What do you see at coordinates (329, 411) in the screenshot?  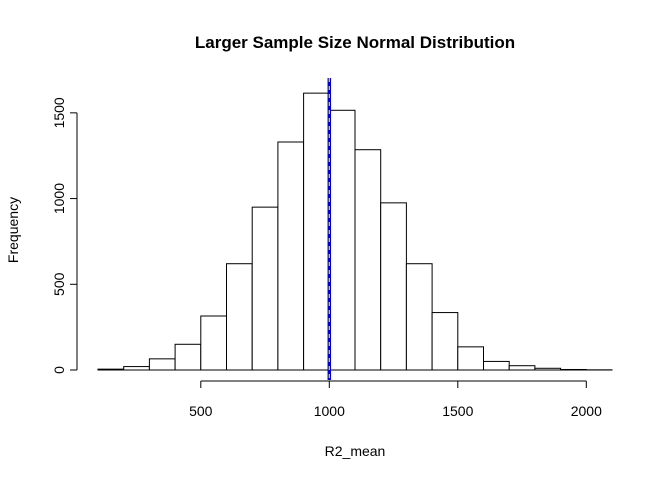 I see `x-tick-label: 1000` at bounding box center [329, 411].